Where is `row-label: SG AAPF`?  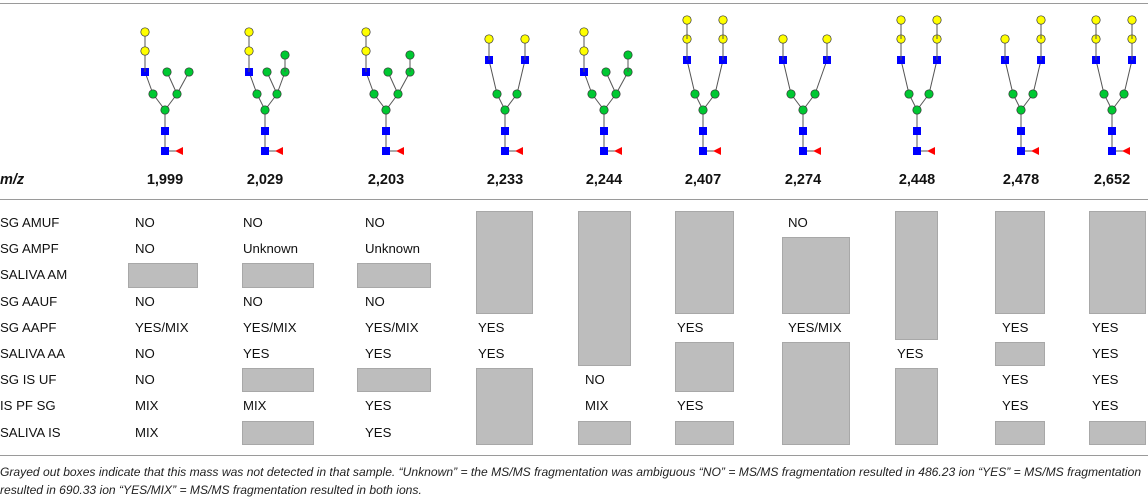 row-label: SG AAPF is located at coordinates (28, 327).